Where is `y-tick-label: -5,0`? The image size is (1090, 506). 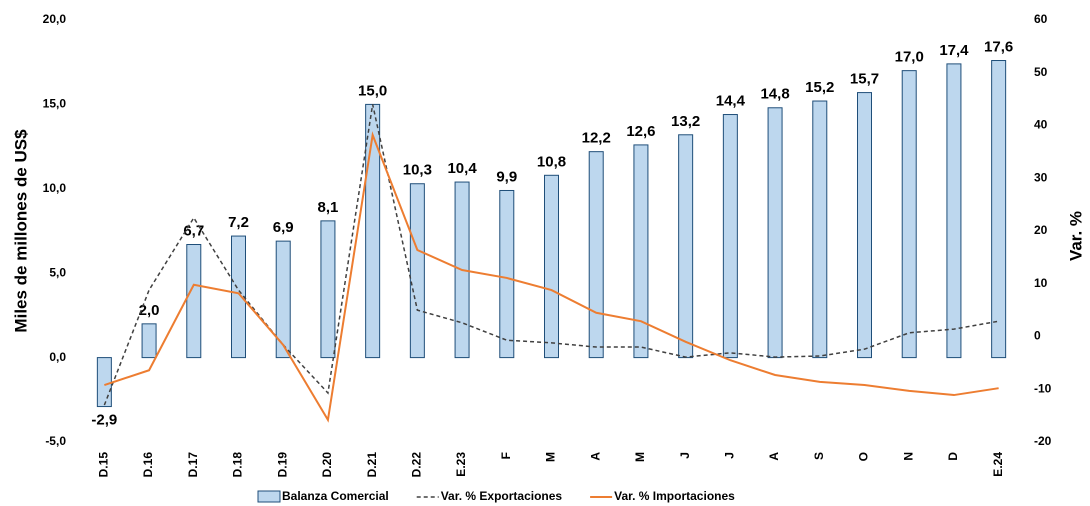 y-tick-label: -5,0 is located at coordinates (55, 441).